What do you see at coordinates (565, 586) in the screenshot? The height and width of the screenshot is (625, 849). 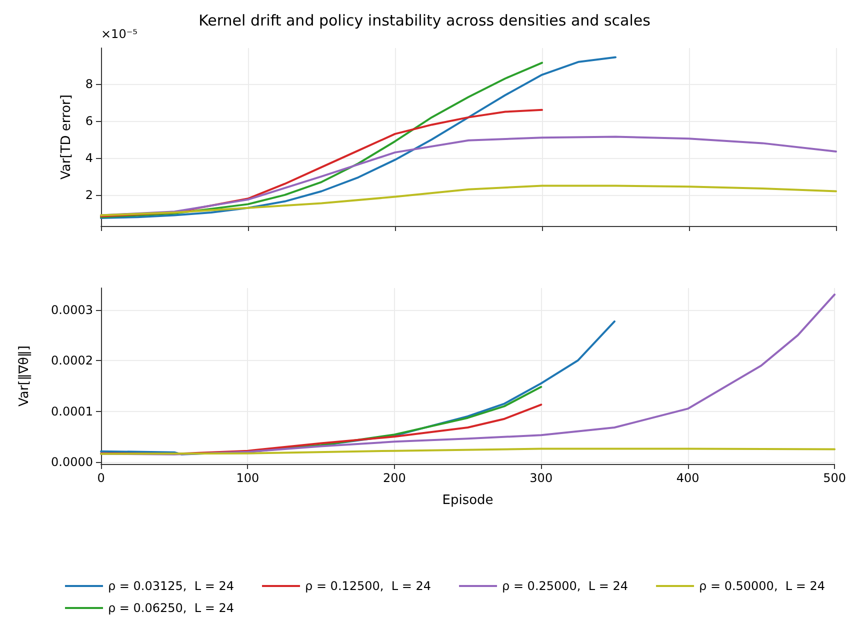 I see `legend-label: ρ = 0.25000, L = 24` at bounding box center [565, 586].